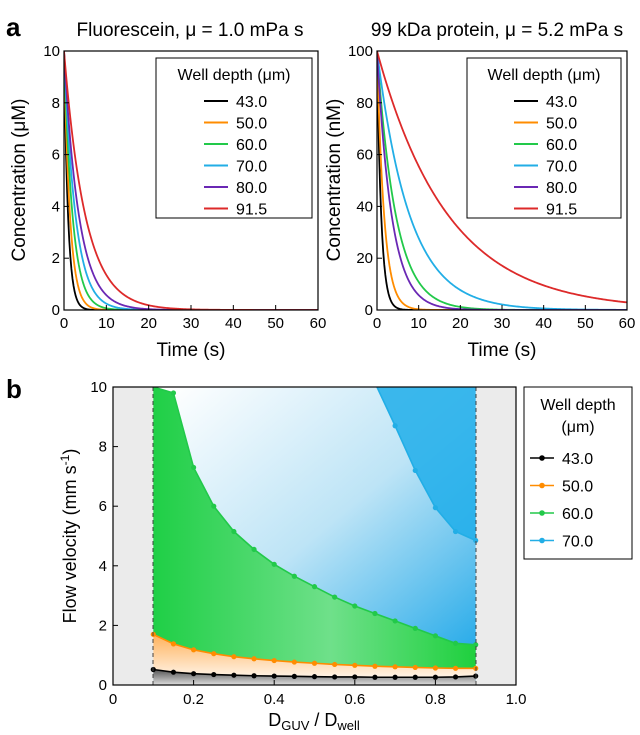 The width and height of the screenshot is (640, 735). I want to click on excluded-region-left, so click(133, 536).